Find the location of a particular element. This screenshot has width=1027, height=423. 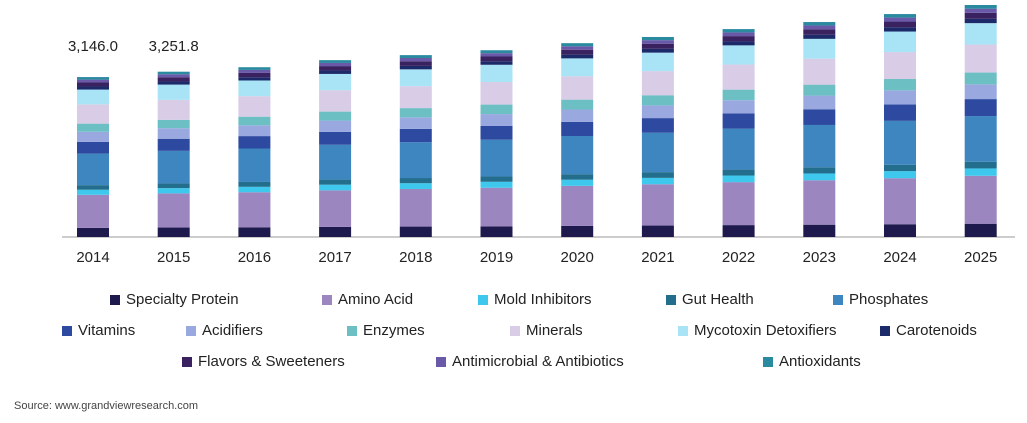

legend-label: Amino Acid is located at coordinates (375, 299).